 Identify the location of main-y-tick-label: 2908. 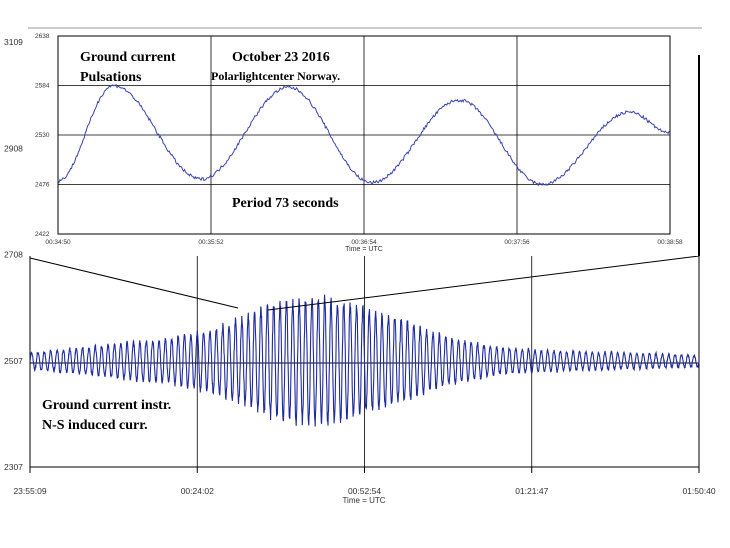
(13, 149).